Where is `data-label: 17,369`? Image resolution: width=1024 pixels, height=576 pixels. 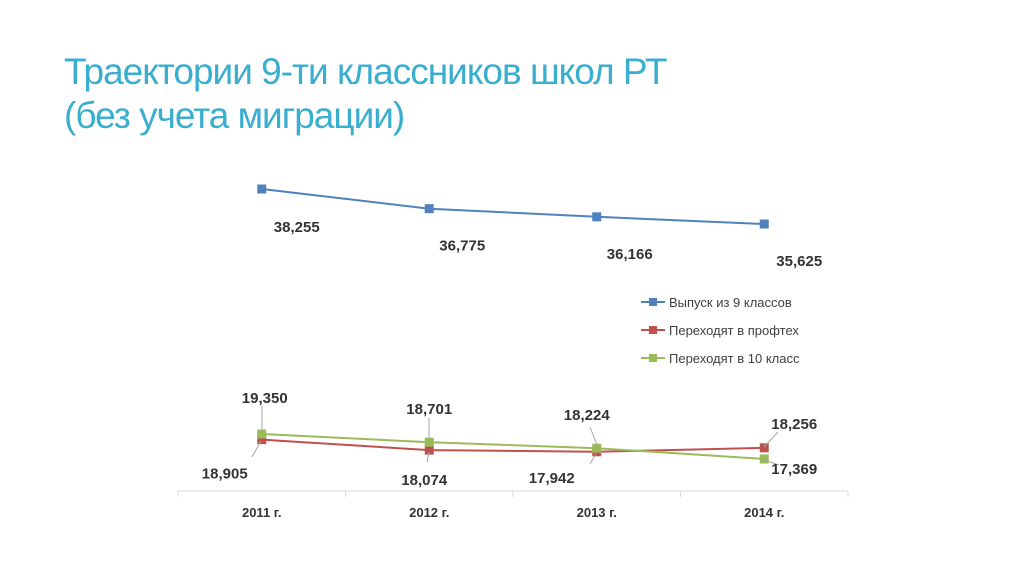 data-label: 17,369 is located at coordinates (794, 469).